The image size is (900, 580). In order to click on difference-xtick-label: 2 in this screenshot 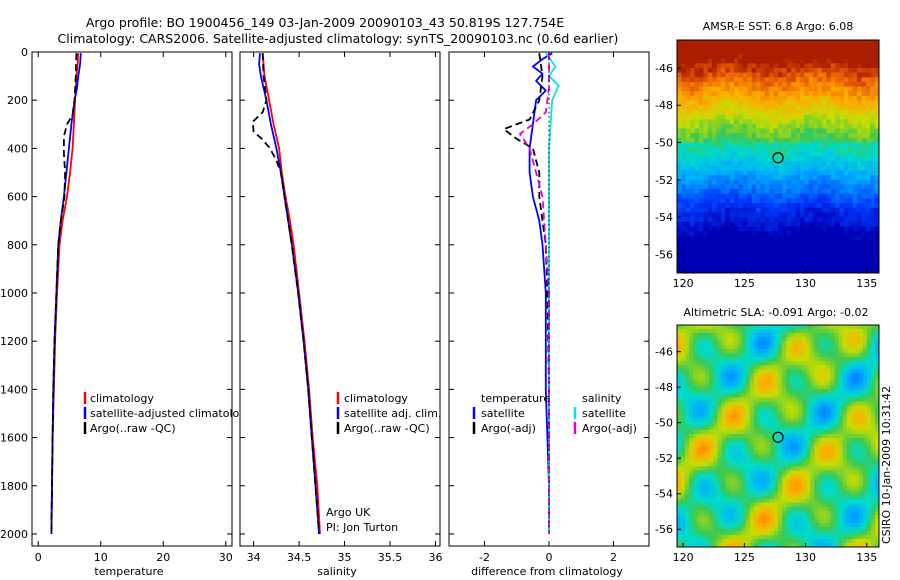, I will do `click(613, 557)`.